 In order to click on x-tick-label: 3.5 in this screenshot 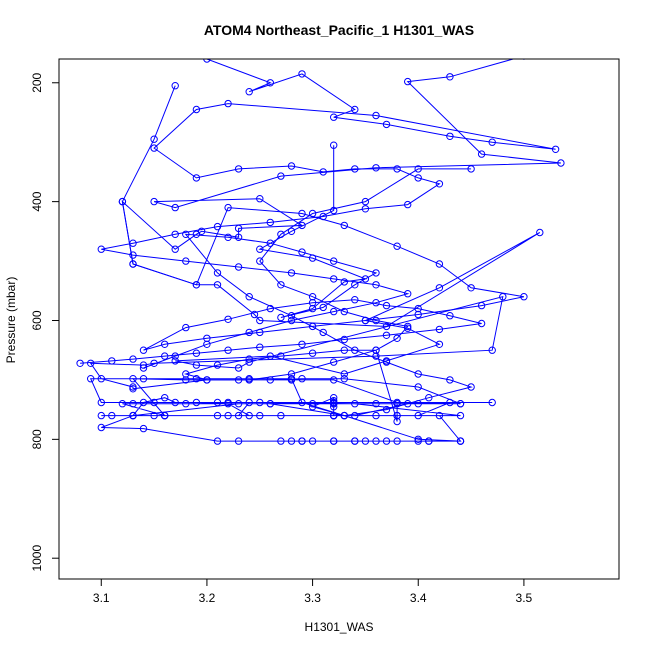, I will do `click(524, 598)`.